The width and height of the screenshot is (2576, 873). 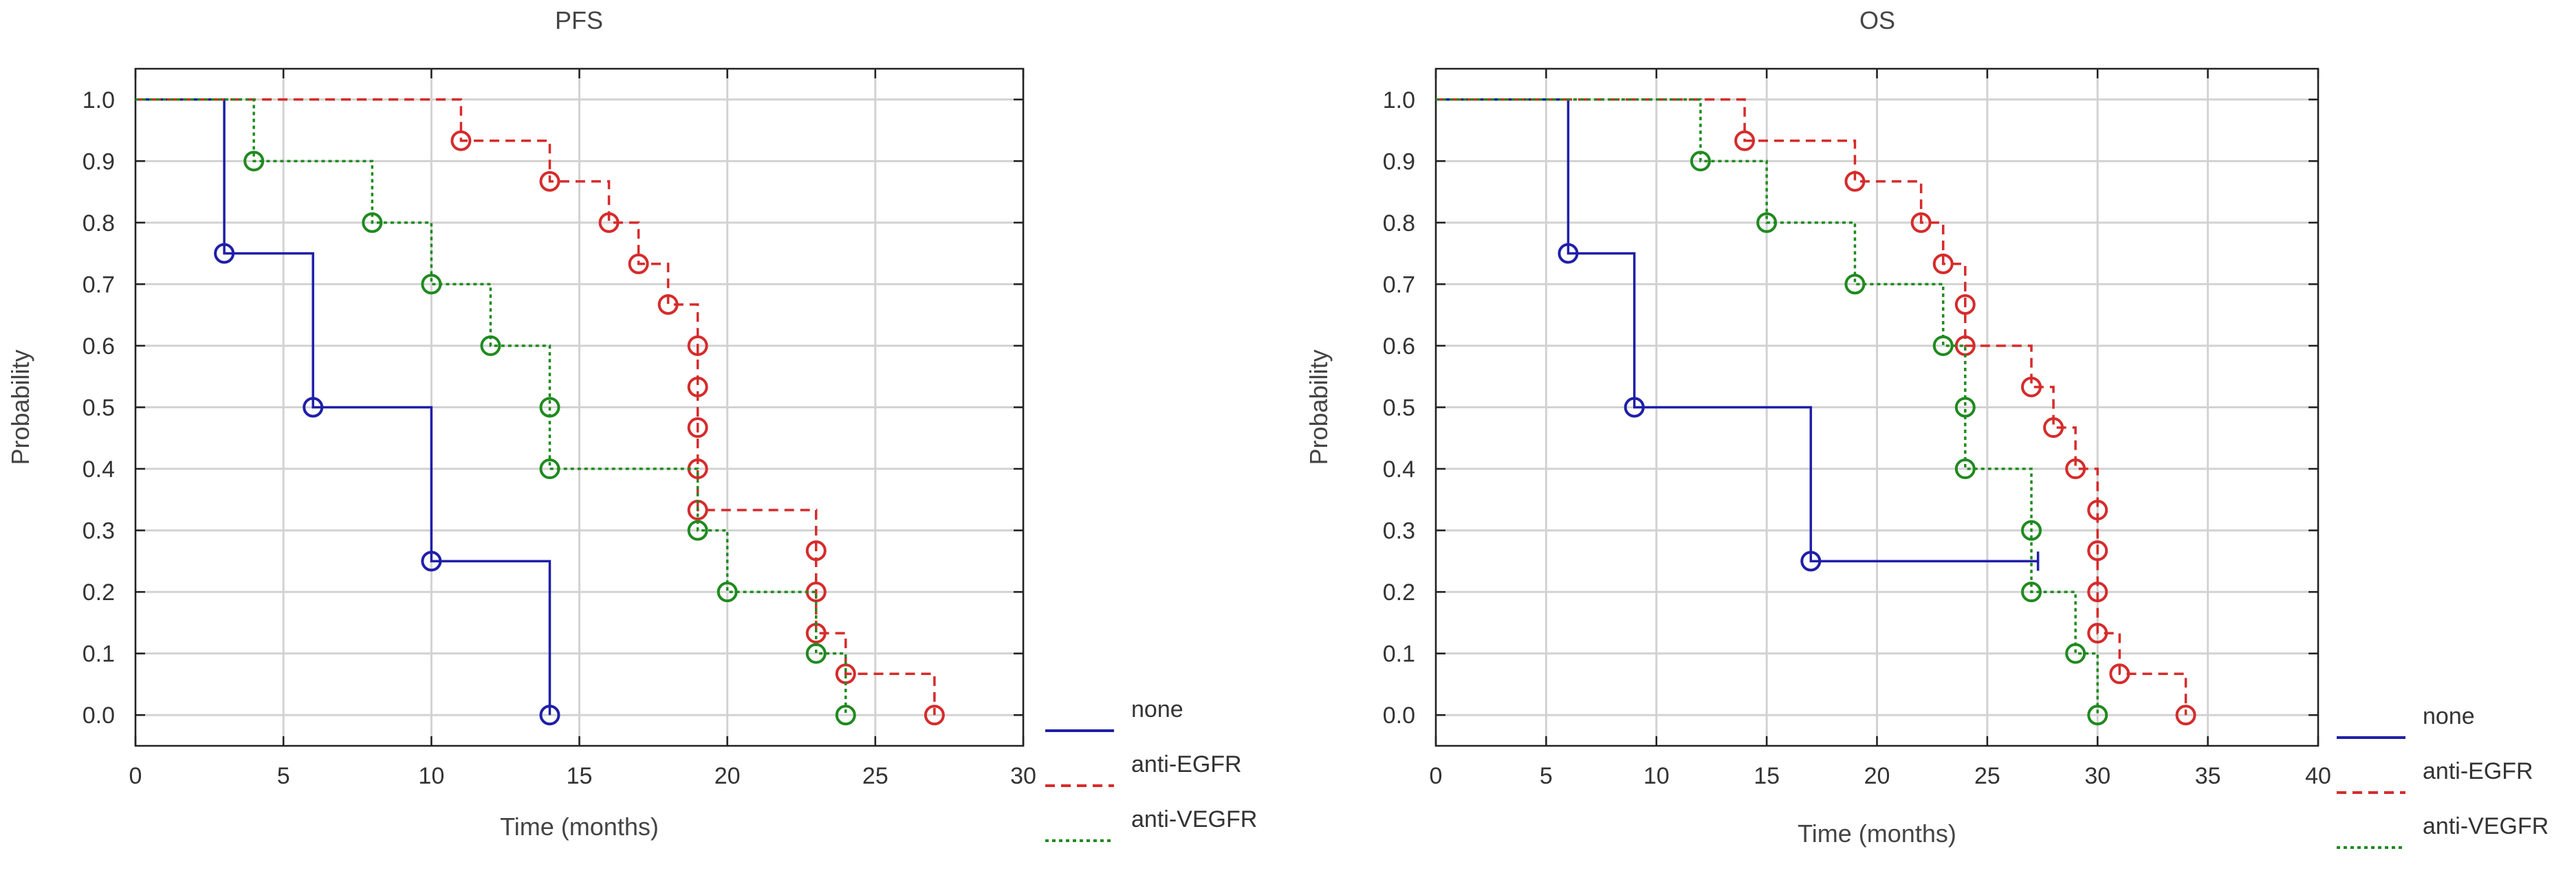 I want to click on x-tick-label: 40, so click(x=2318, y=776).